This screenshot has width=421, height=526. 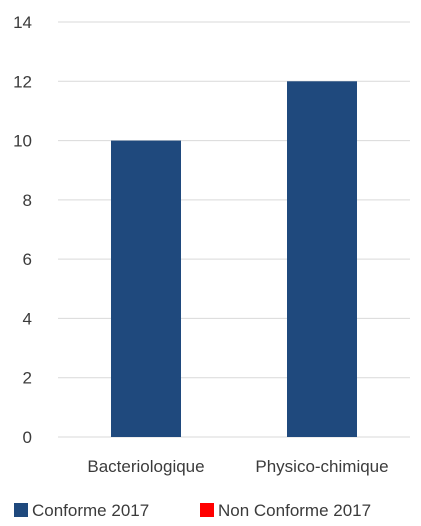 What do you see at coordinates (27, 437) in the screenshot?
I see `y-tick-label: 0` at bounding box center [27, 437].